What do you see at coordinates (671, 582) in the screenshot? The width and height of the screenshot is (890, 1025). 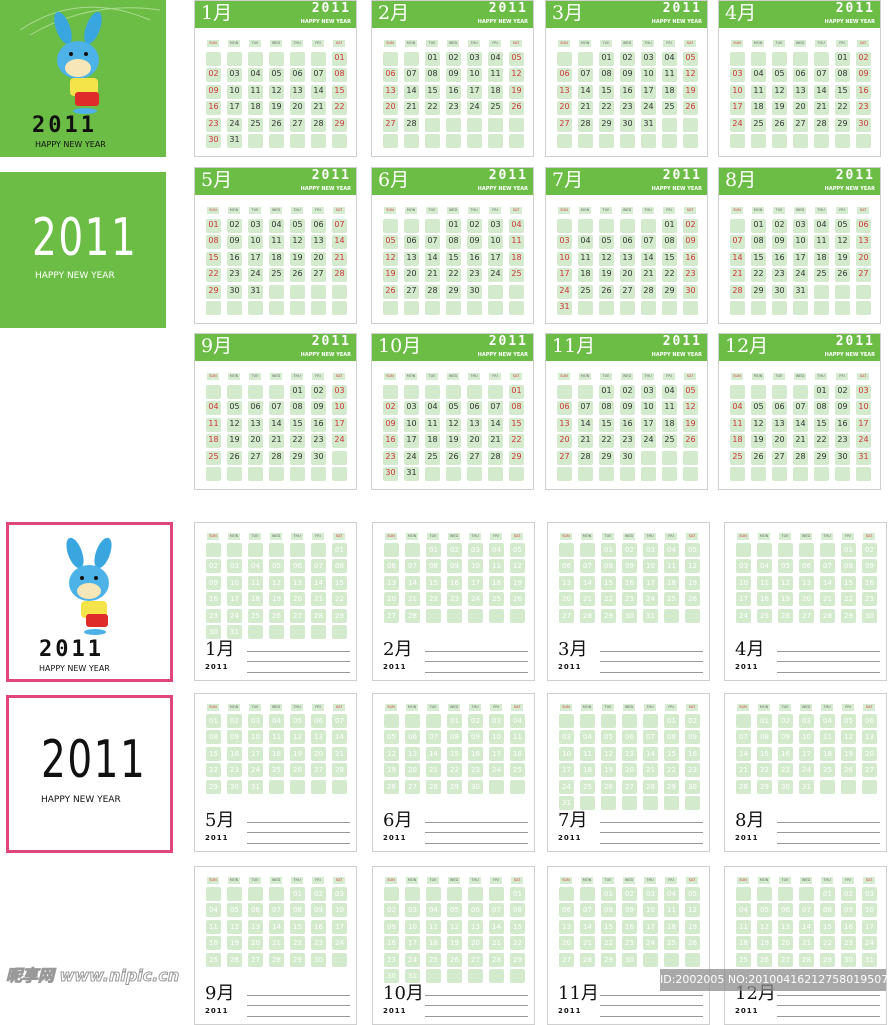 I see `day-cell: 18` at bounding box center [671, 582].